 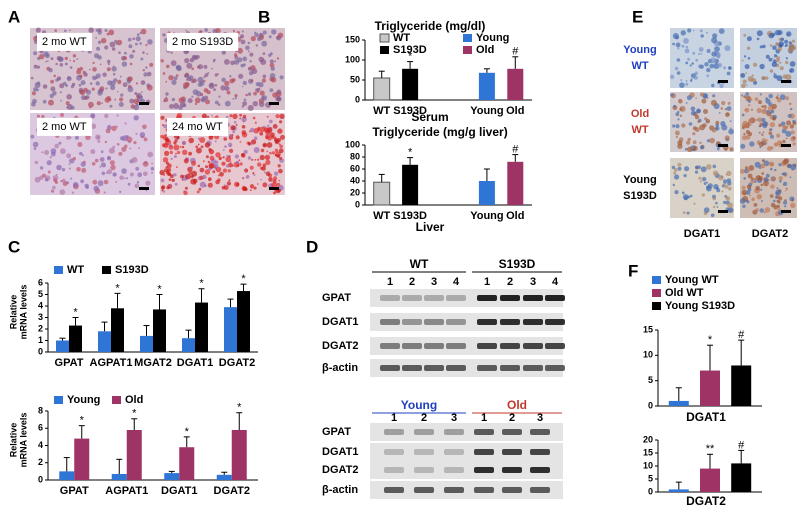 What do you see at coordinates (117, 288) in the screenshot?
I see `significance-mark: *` at bounding box center [117, 288].